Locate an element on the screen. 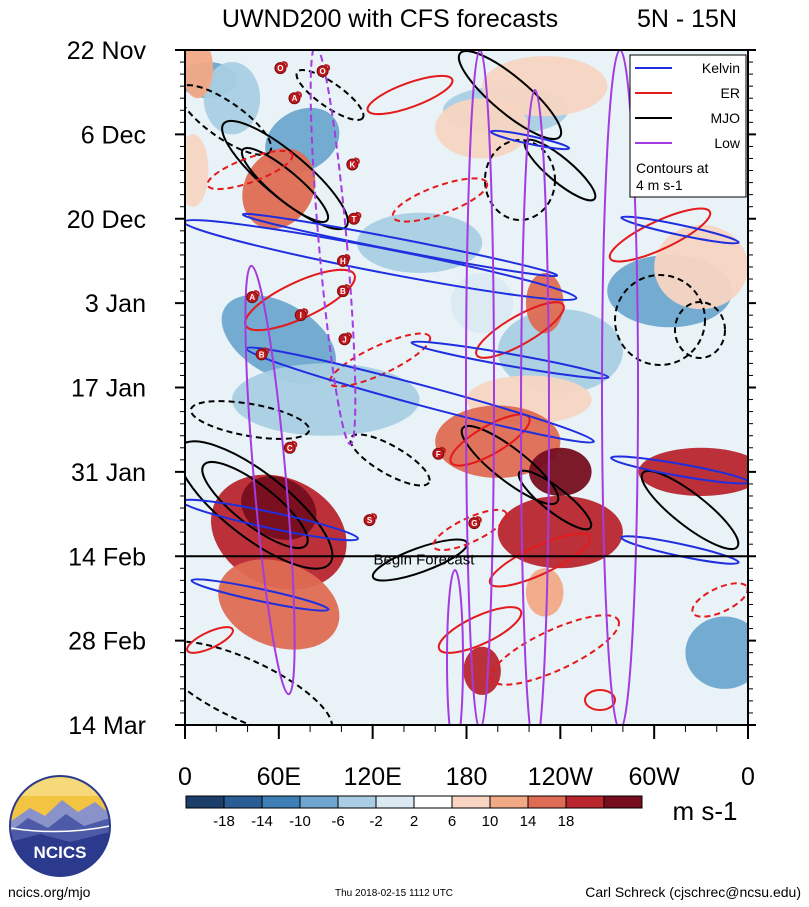  storm-letter: G is located at coordinates (474, 523).